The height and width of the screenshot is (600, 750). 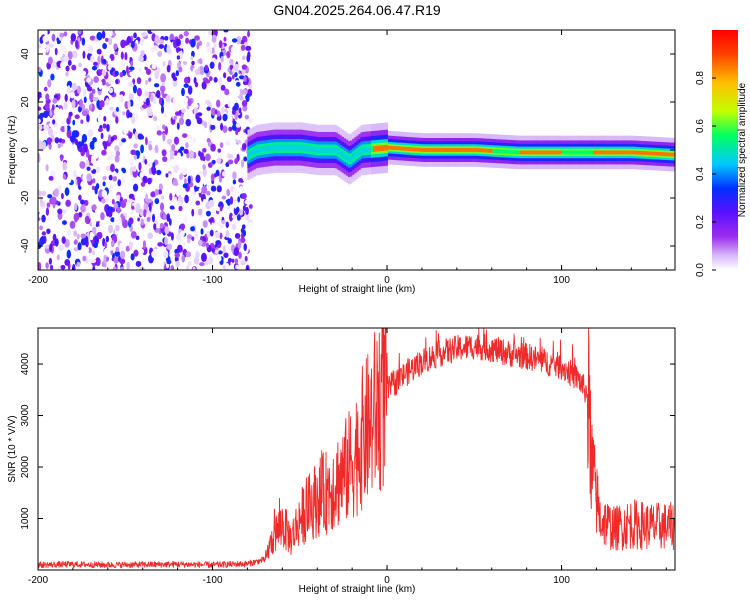 What do you see at coordinates (705, 174) in the screenshot?
I see `colorbar-axis: 0.0 0.2 0.4 0.6 0.8` at bounding box center [705, 174].